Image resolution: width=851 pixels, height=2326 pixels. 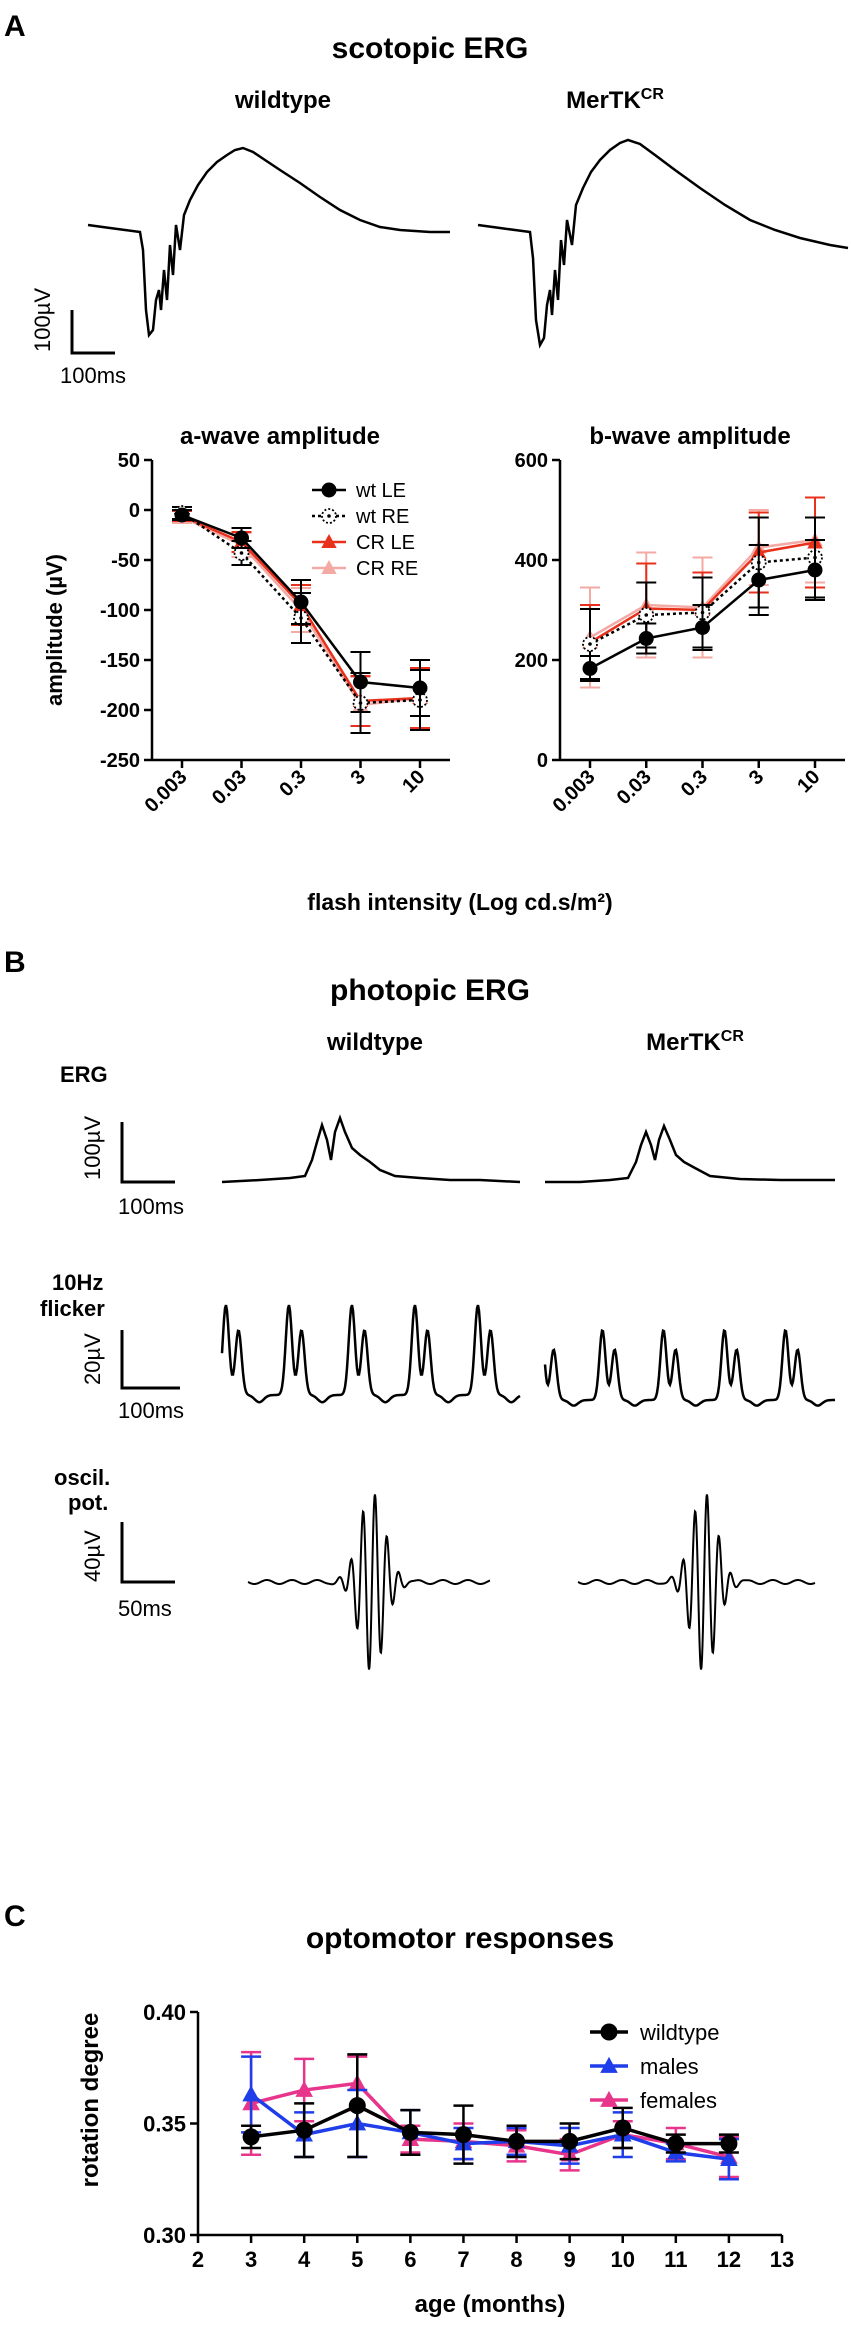 I want to click on optomotor-x-tick-label: 3, so click(x=251, y=2259).